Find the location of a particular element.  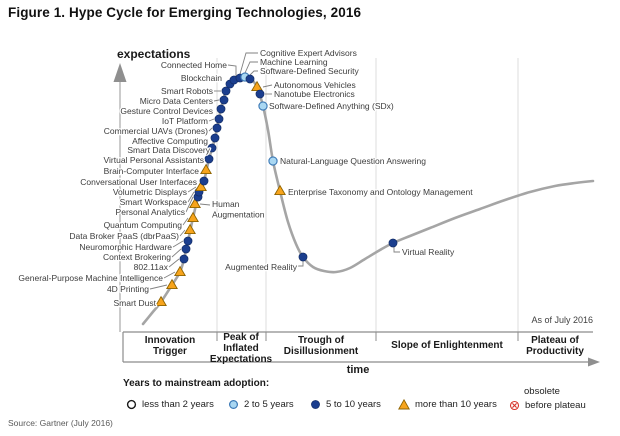

label-machine-learning: Machine Learning is located at coordinates (294, 62).